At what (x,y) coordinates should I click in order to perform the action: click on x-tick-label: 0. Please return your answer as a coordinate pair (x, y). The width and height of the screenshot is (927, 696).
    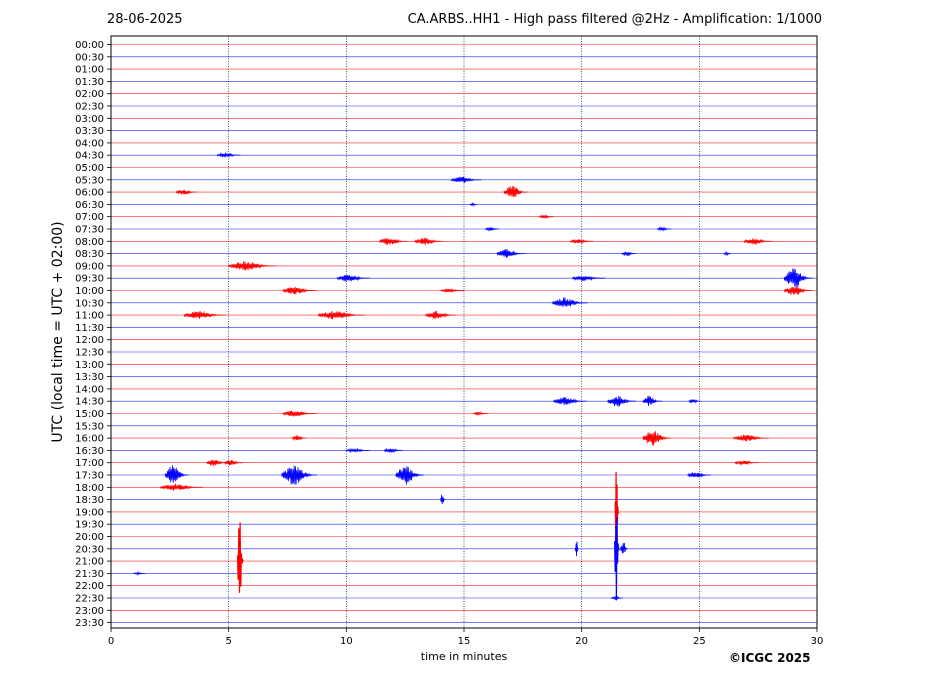
    Looking at the image, I should click on (111, 641).